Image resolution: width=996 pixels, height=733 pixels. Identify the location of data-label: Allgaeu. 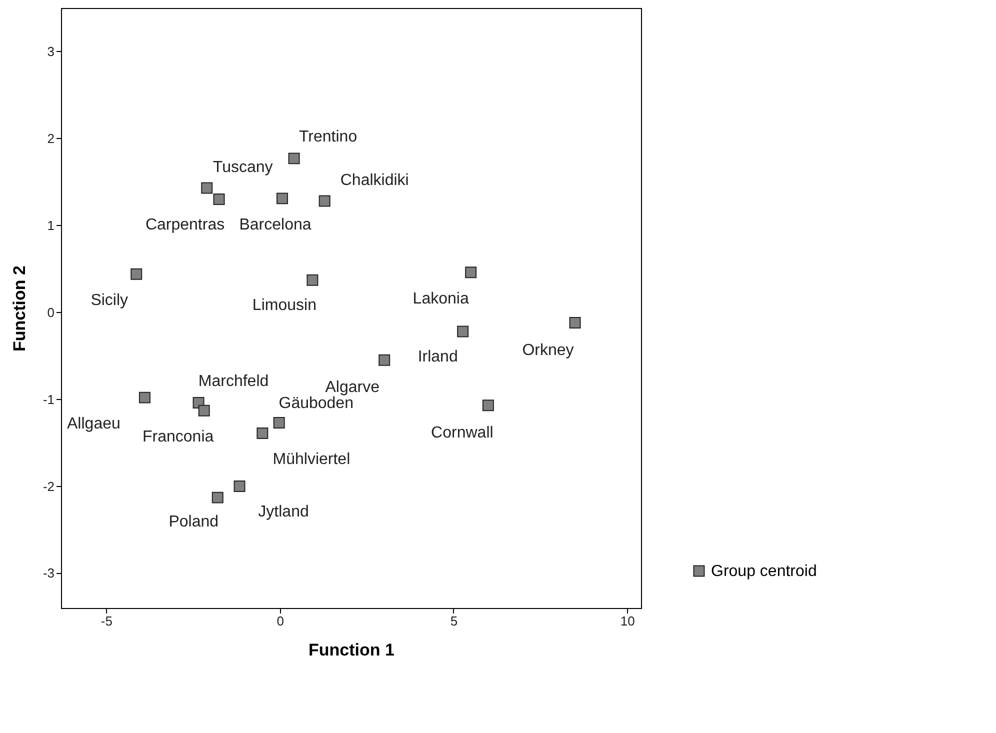
(93, 424).